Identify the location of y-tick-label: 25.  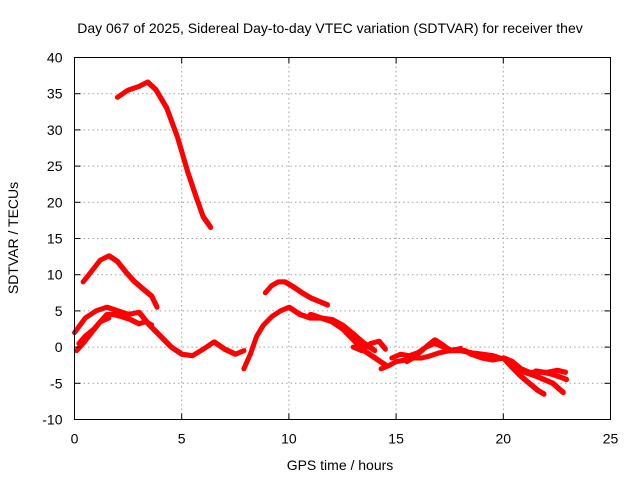
(55, 166).